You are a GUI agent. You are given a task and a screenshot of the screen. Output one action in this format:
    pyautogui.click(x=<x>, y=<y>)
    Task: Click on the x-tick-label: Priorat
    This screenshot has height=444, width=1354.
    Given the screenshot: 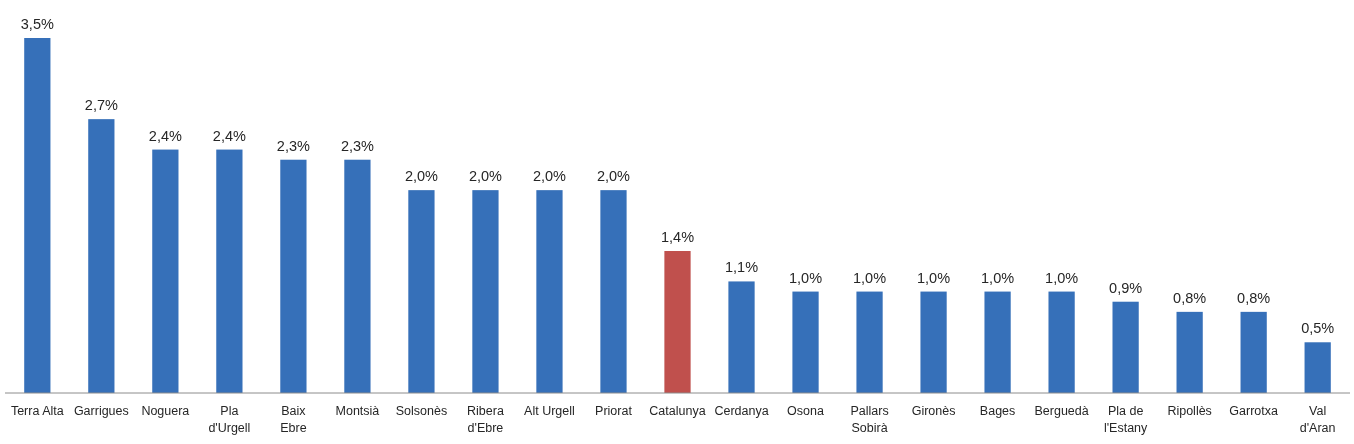 What is the action you would take?
    pyautogui.click(x=614, y=411)
    